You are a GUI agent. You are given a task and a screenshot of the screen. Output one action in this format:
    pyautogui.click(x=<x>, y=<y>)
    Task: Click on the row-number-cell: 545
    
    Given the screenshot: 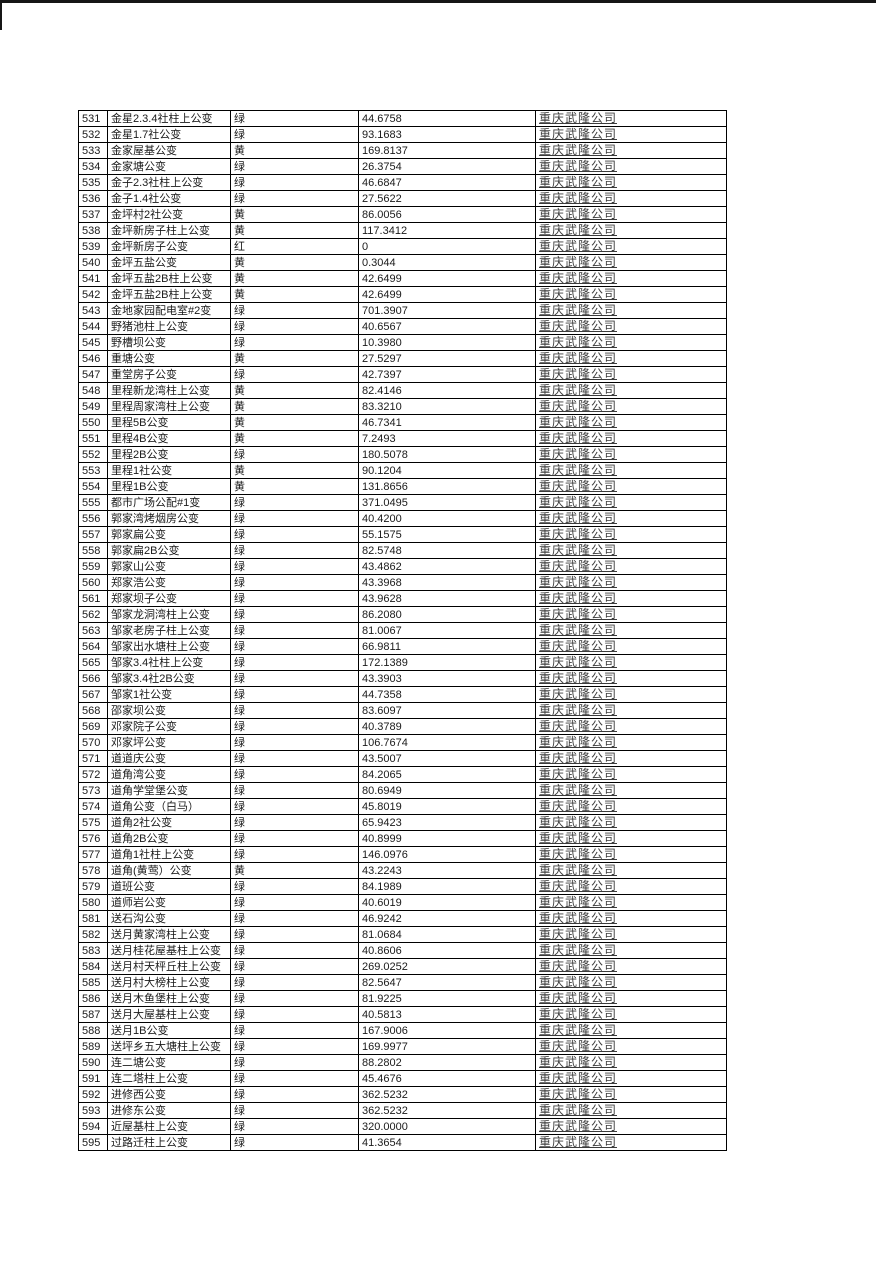 What is the action you would take?
    pyautogui.click(x=93, y=342)
    